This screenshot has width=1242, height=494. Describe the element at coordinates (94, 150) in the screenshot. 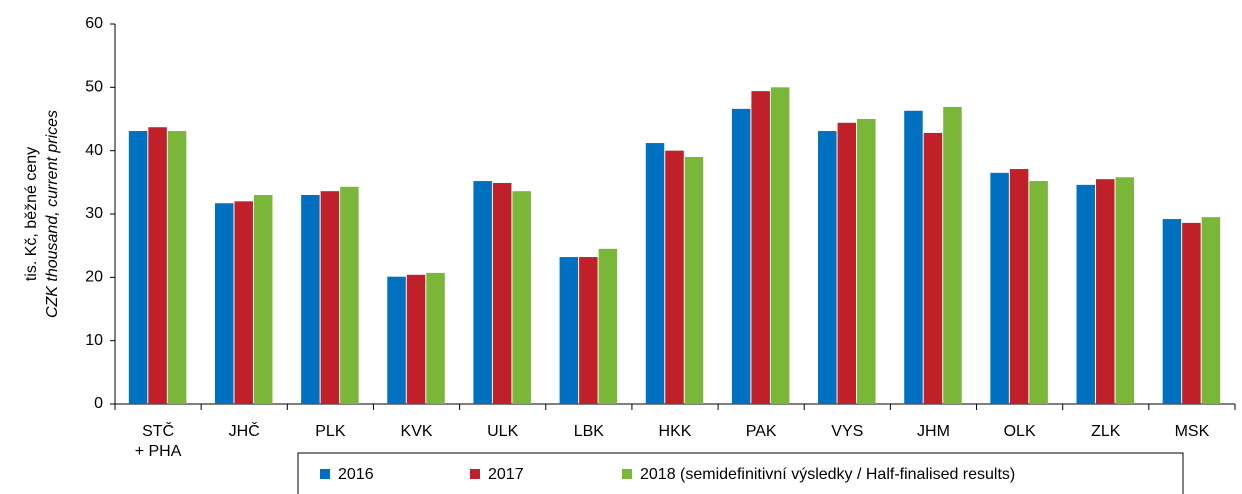

I see `y-tick-label: 40` at that location.